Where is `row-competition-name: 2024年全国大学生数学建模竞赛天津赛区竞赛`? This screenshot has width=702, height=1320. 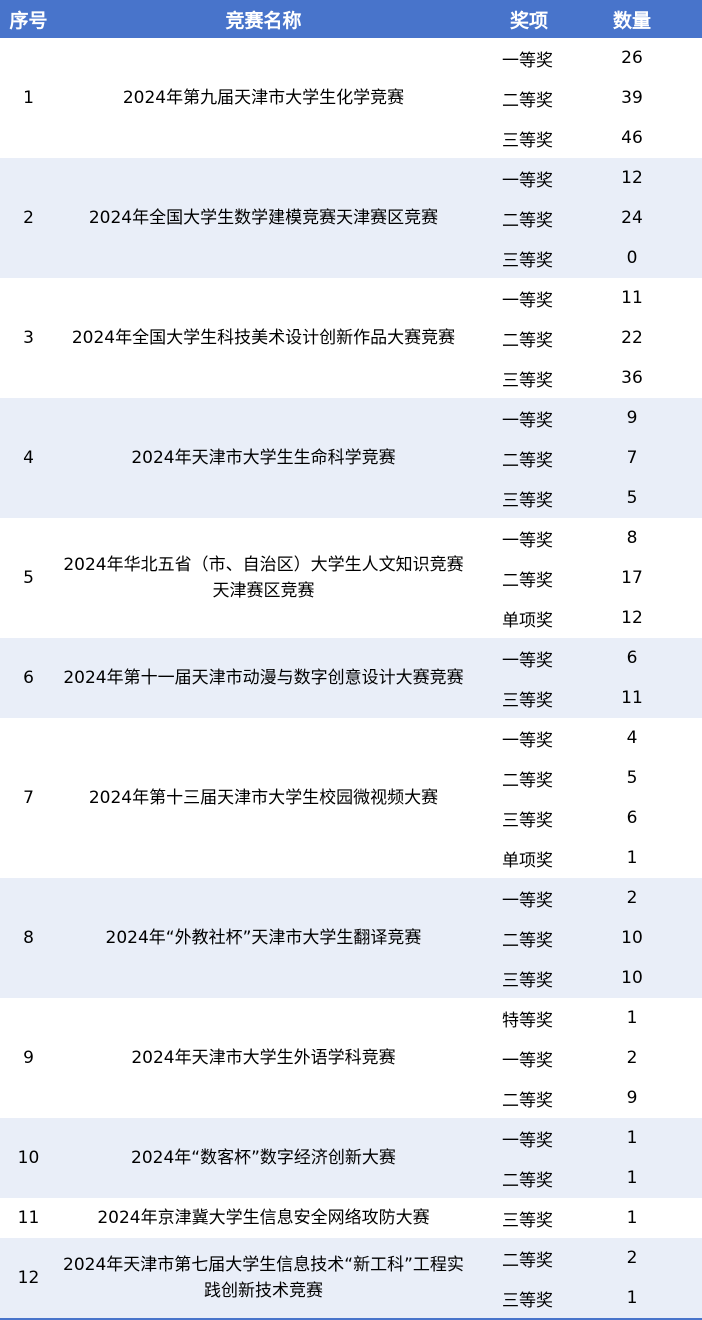
row-competition-name: 2024年全国大学生数学建模竞赛天津赛区竞赛 is located at coordinates (263, 218).